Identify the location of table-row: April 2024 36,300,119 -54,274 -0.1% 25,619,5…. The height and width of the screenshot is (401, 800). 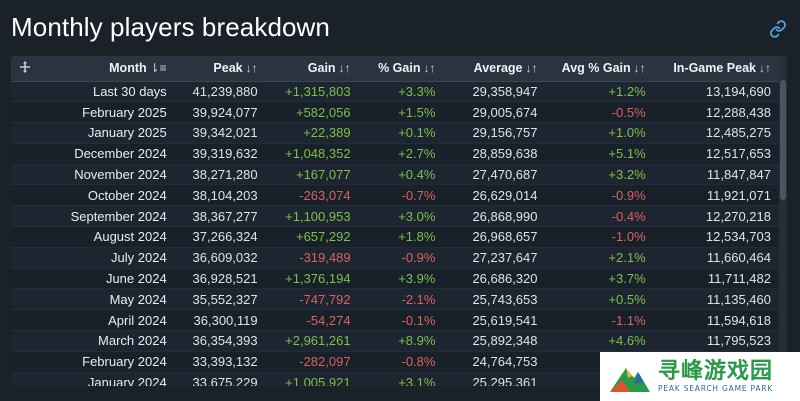
(395, 320).